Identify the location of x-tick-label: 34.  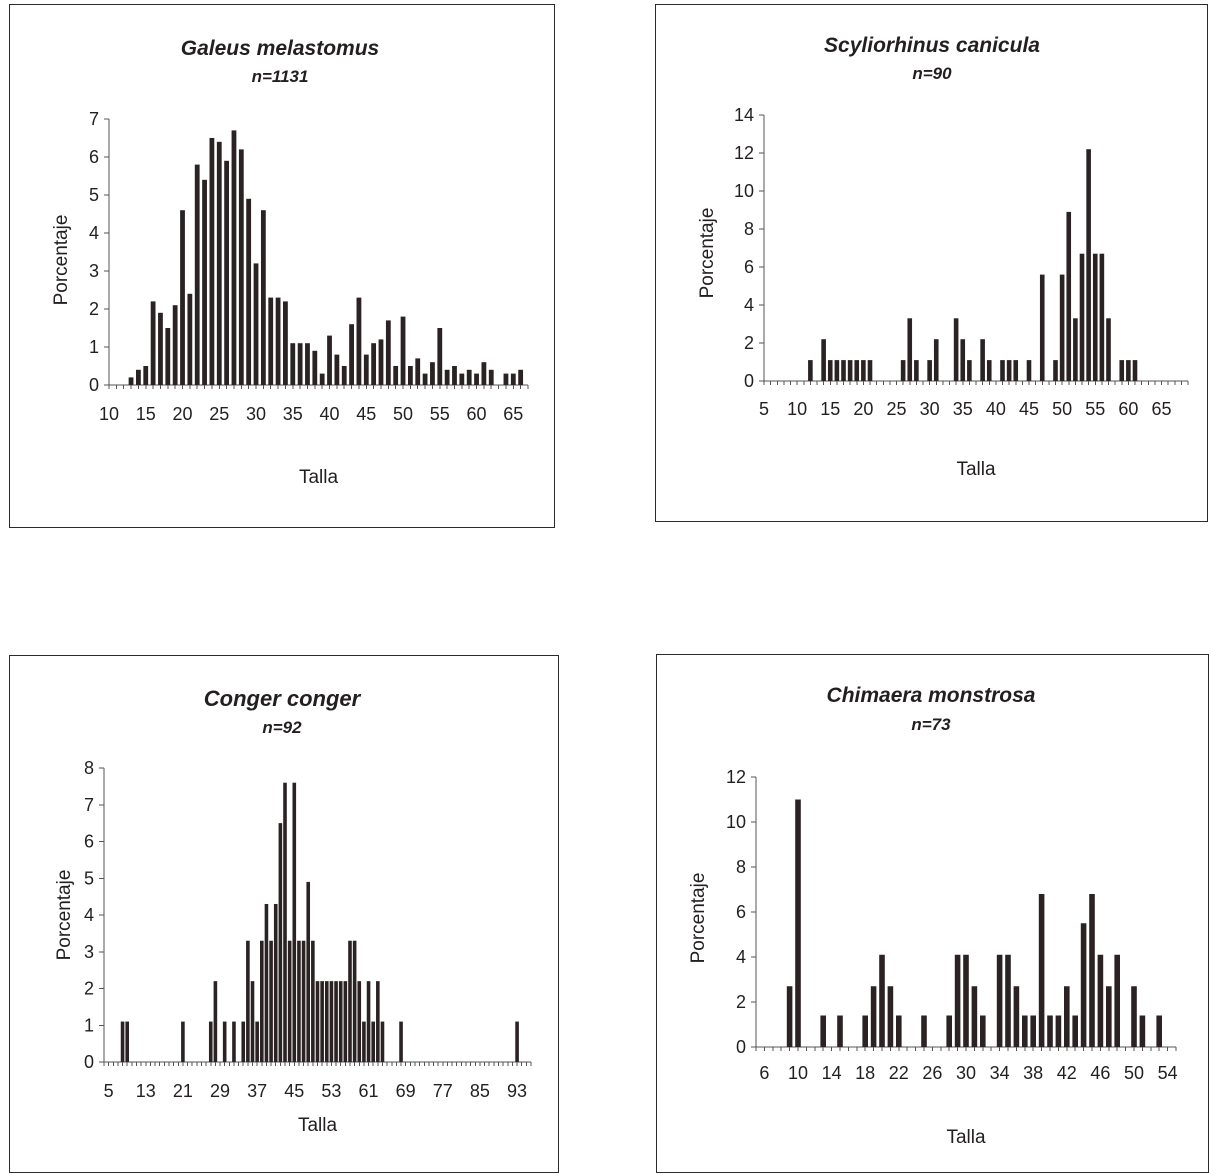
(1000, 1073).